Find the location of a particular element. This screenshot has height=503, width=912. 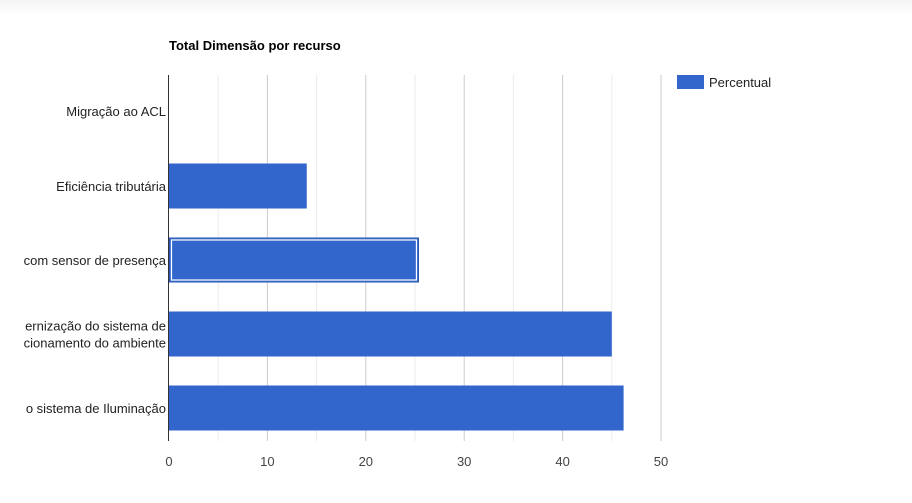

x-tick-labels: 0 10 20 30 40 50 is located at coordinates (416, 461).